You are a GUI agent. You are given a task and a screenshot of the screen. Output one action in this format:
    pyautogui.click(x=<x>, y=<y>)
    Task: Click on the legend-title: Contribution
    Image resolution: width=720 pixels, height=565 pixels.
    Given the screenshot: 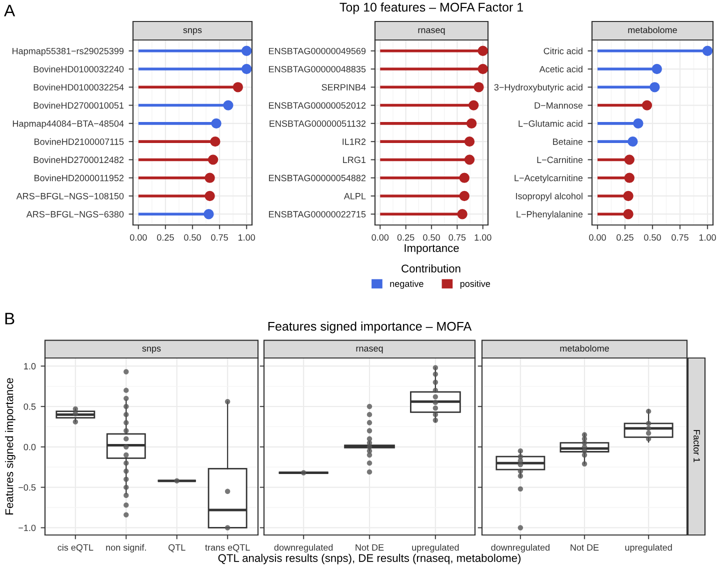 What is the action you would take?
    pyautogui.click(x=431, y=268)
    